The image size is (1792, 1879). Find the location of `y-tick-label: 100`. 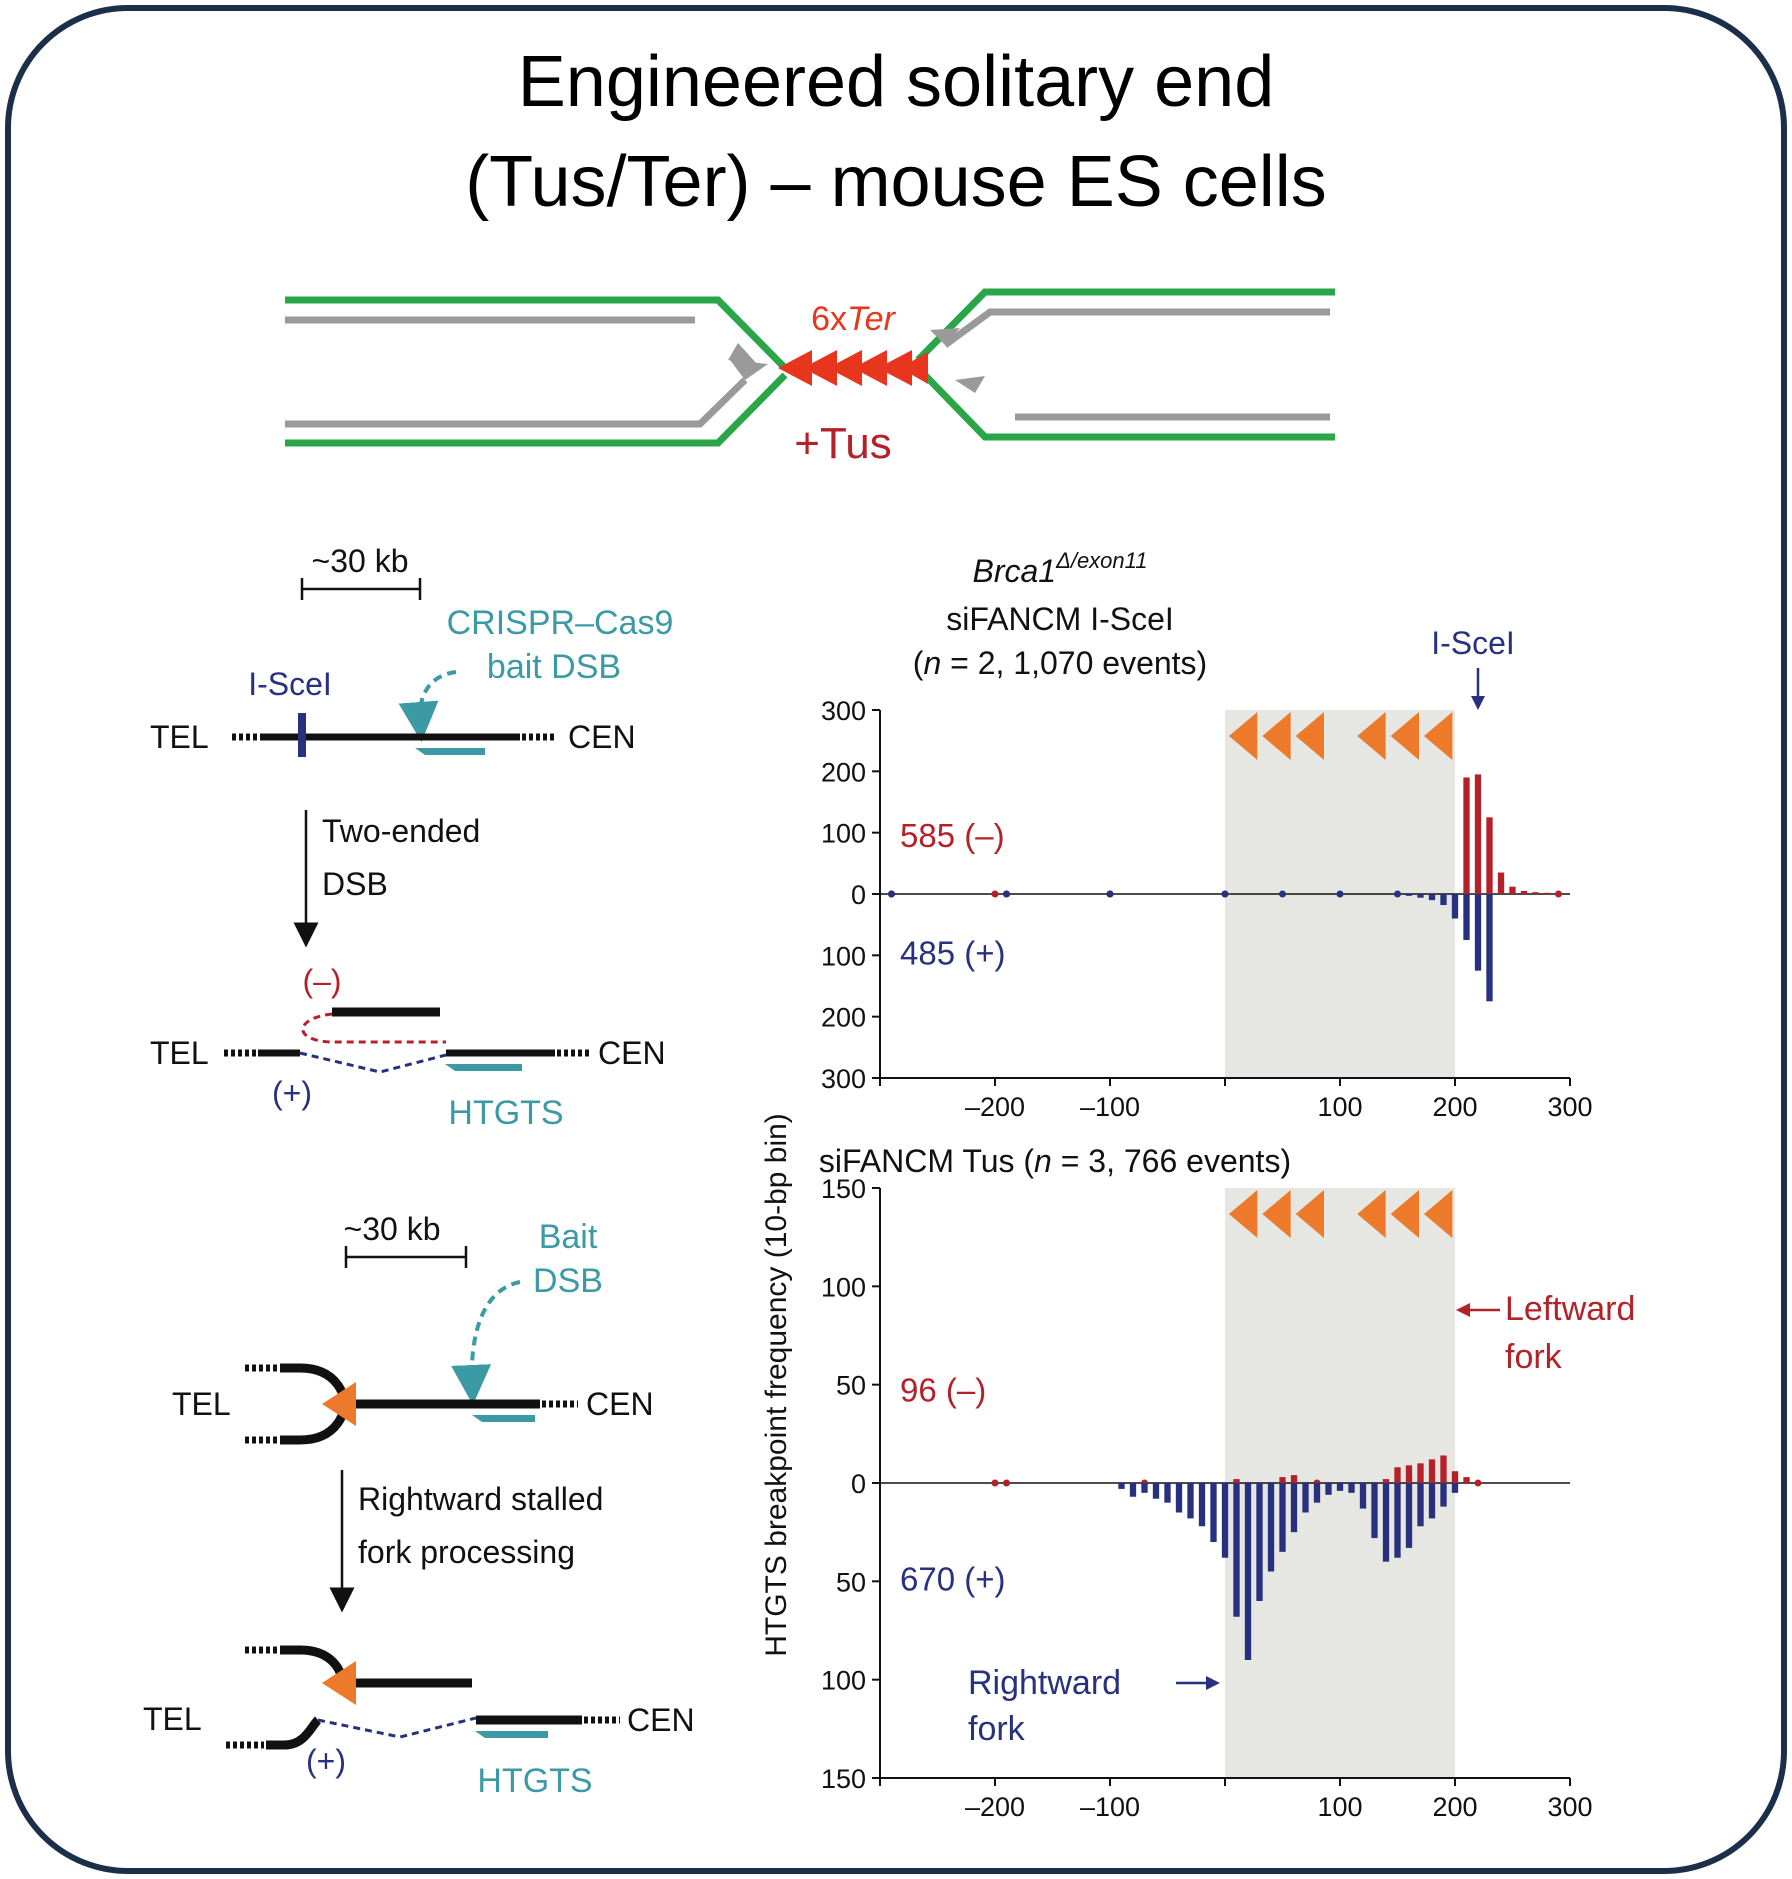

y-tick-label: 100 is located at coordinates (843, 834).